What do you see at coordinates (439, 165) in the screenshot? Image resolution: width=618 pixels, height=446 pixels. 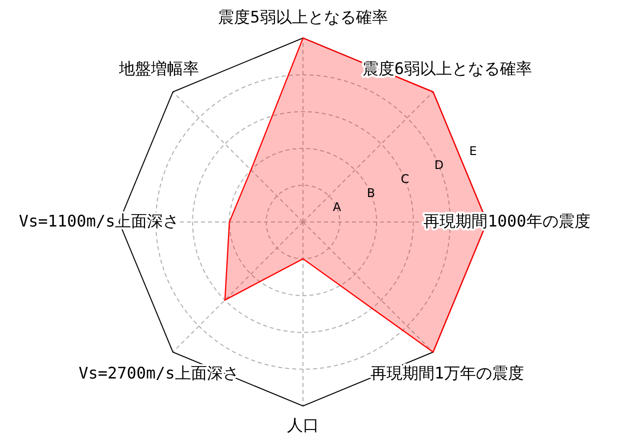 I see `y-tick-label: D` at bounding box center [439, 165].